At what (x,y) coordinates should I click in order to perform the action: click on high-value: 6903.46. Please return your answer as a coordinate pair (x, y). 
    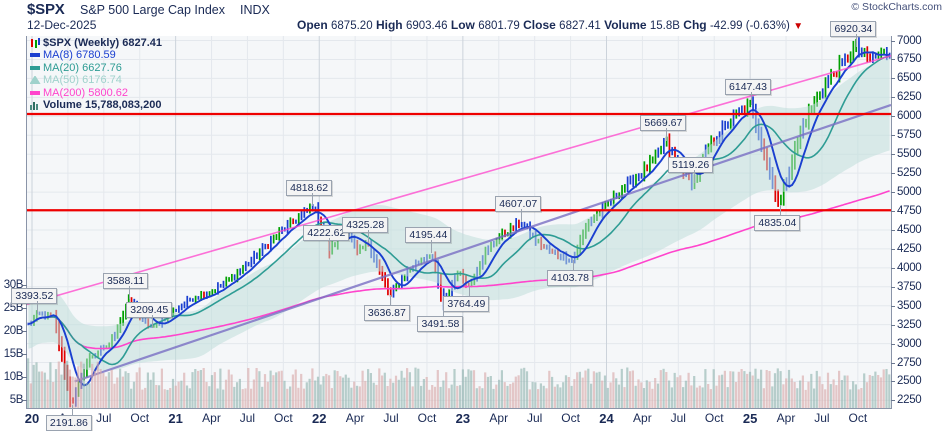
    Looking at the image, I should click on (426, 26).